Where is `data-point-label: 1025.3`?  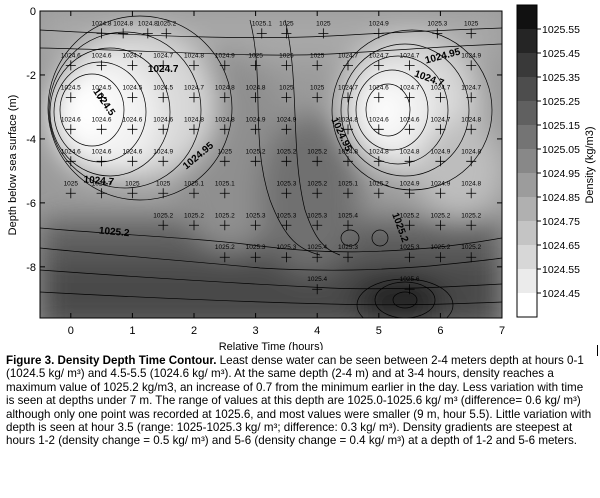
data-point-label: 1025.3 is located at coordinates (348, 247).